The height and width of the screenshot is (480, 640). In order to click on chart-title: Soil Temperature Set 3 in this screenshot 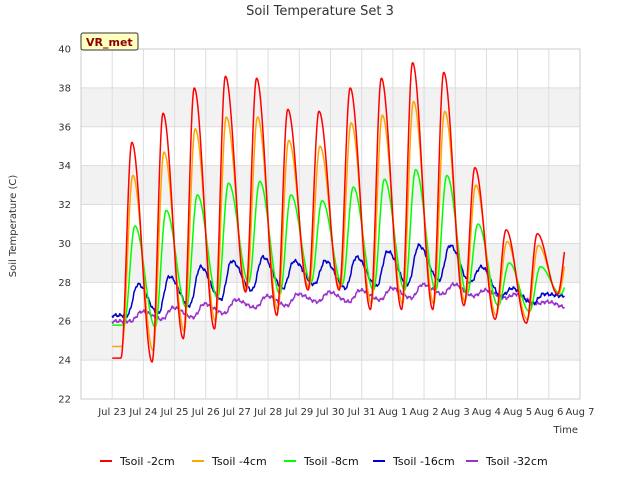, I will do `click(320, 11)`.